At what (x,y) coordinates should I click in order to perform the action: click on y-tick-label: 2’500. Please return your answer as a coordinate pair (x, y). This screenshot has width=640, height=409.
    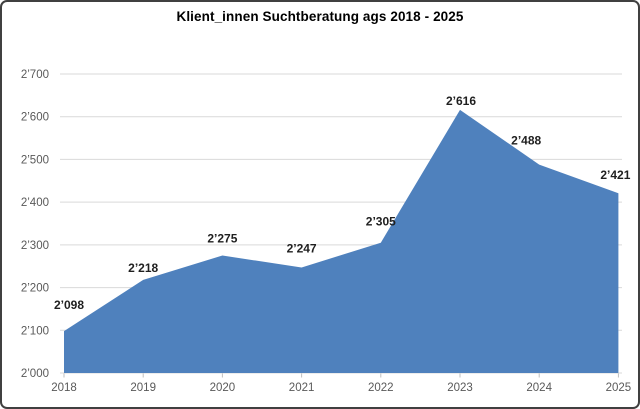
    Looking at the image, I should click on (35, 160).